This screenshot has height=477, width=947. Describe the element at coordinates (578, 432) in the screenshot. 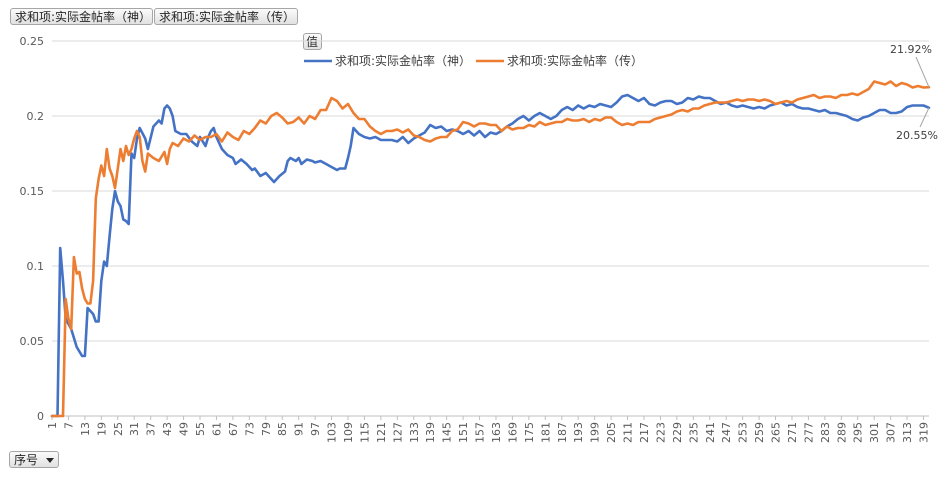

I see `x-tick-label: 193` at that location.